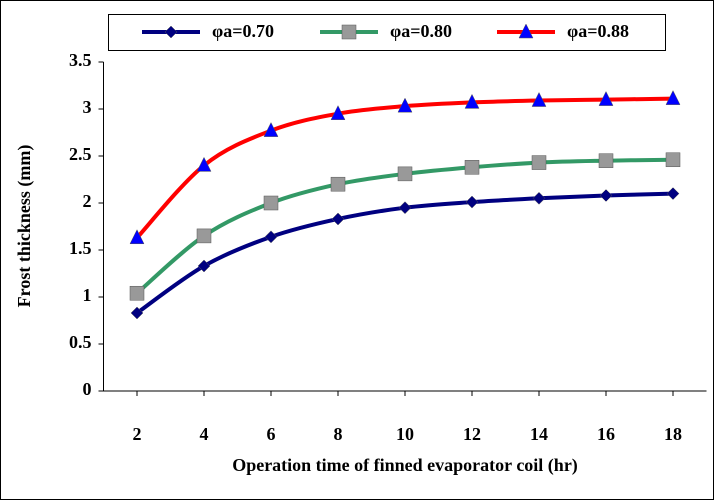 This screenshot has width=714, height=500. Describe the element at coordinates (87, 201) in the screenshot. I see `y-tick-label: 2` at that location.